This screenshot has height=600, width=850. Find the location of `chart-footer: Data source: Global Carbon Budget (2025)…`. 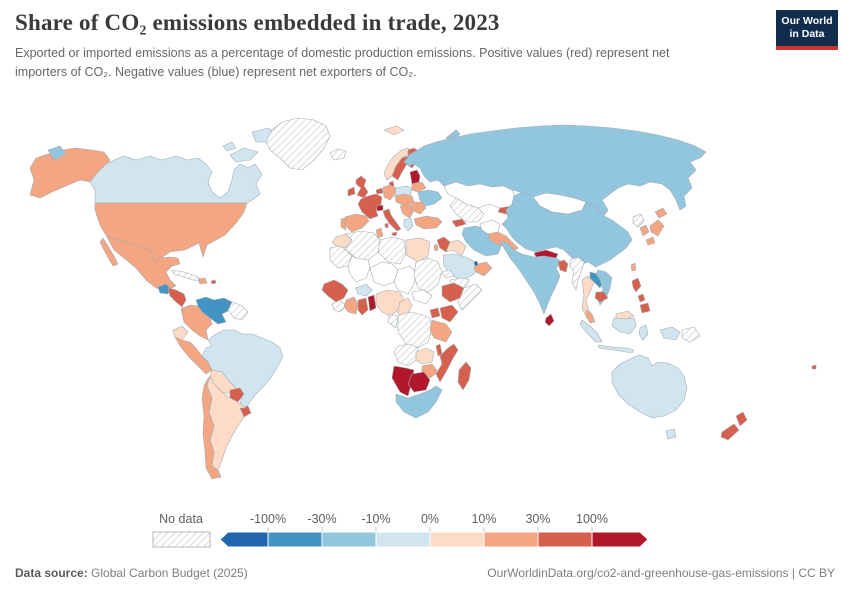

chart-footer: Data source: Global Carbon Budget (2025)… is located at coordinates (425, 573).